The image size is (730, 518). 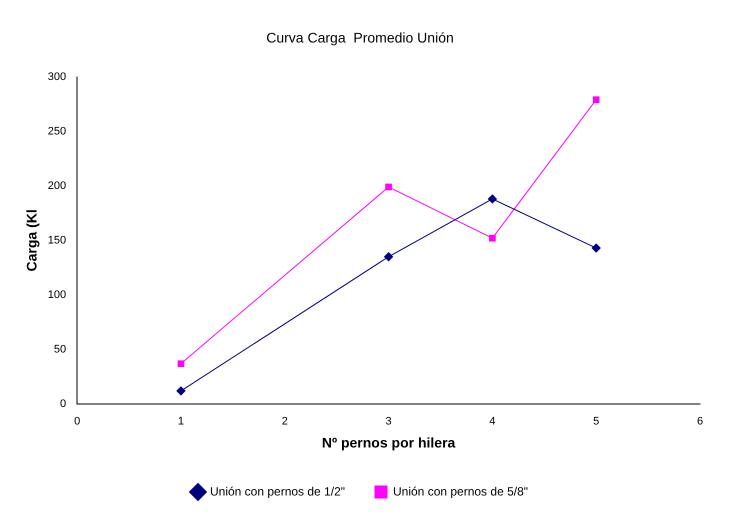 I want to click on y-tick-label: 300, so click(x=57, y=76).